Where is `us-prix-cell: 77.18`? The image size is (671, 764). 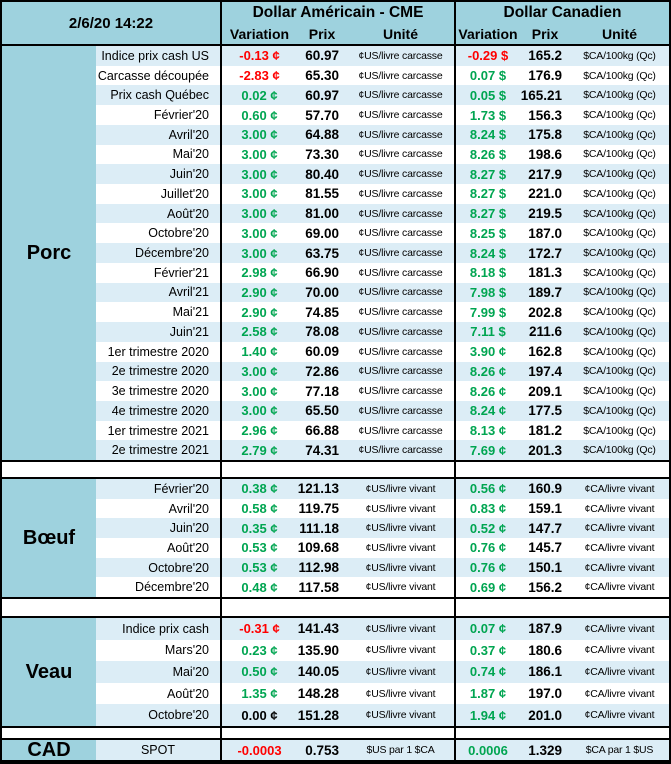 us-prix-cell: 77.18 is located at coordinates (322, 391).